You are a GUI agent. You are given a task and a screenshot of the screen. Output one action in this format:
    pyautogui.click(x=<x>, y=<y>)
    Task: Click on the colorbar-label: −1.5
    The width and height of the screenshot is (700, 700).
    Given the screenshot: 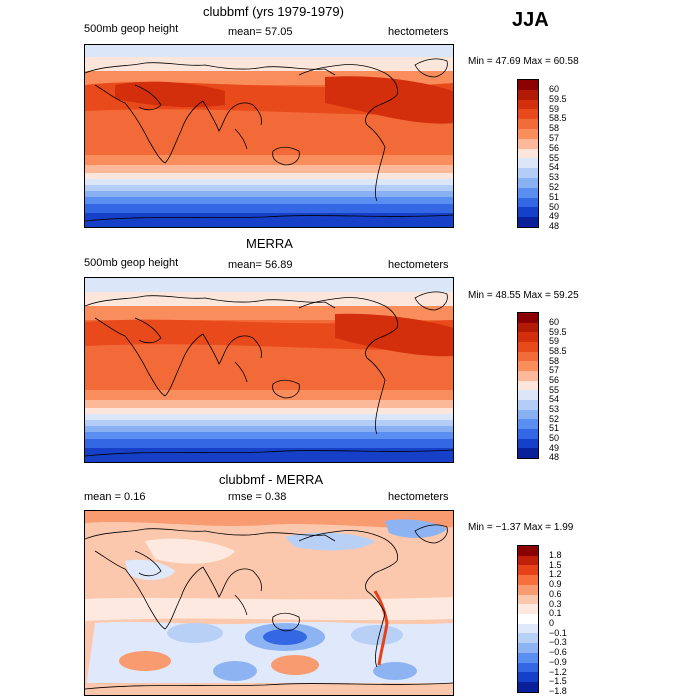 What is the action you would take?
    pyautogui.click(x=558, y=681)
    